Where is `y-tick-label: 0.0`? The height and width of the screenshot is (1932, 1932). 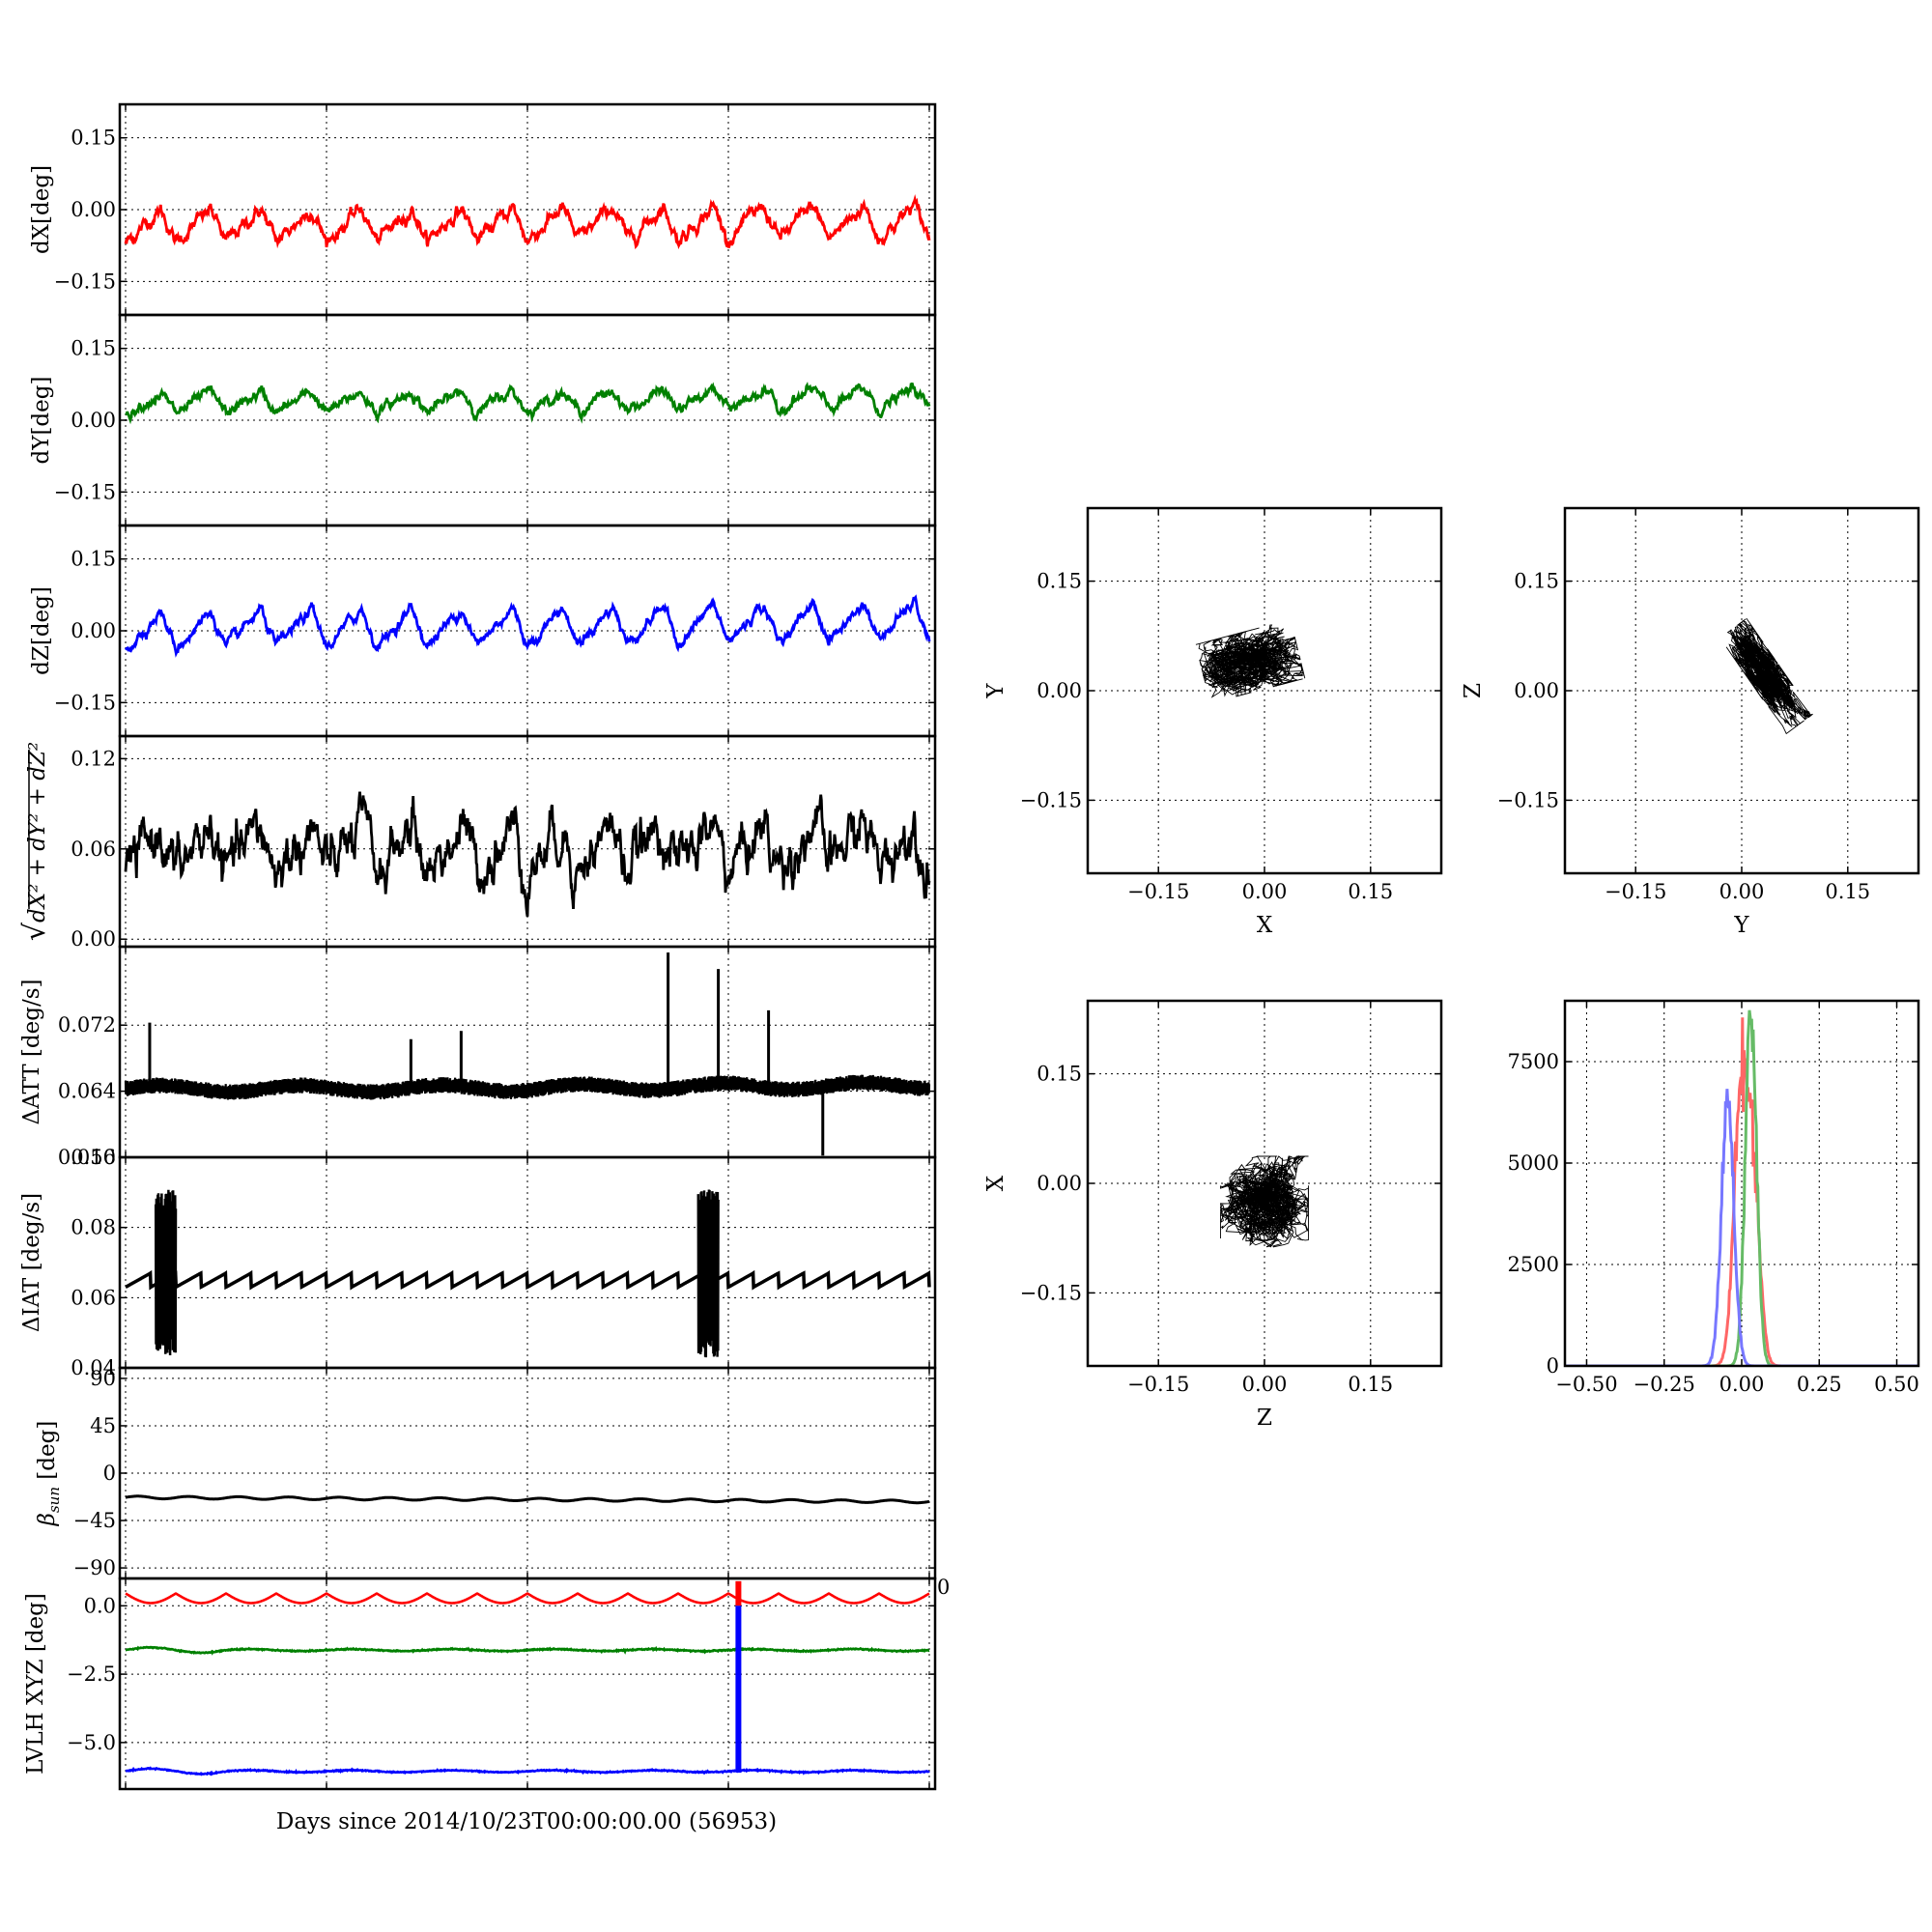
y-tick-label: 0.0 is located at coordinates (100, 1605).